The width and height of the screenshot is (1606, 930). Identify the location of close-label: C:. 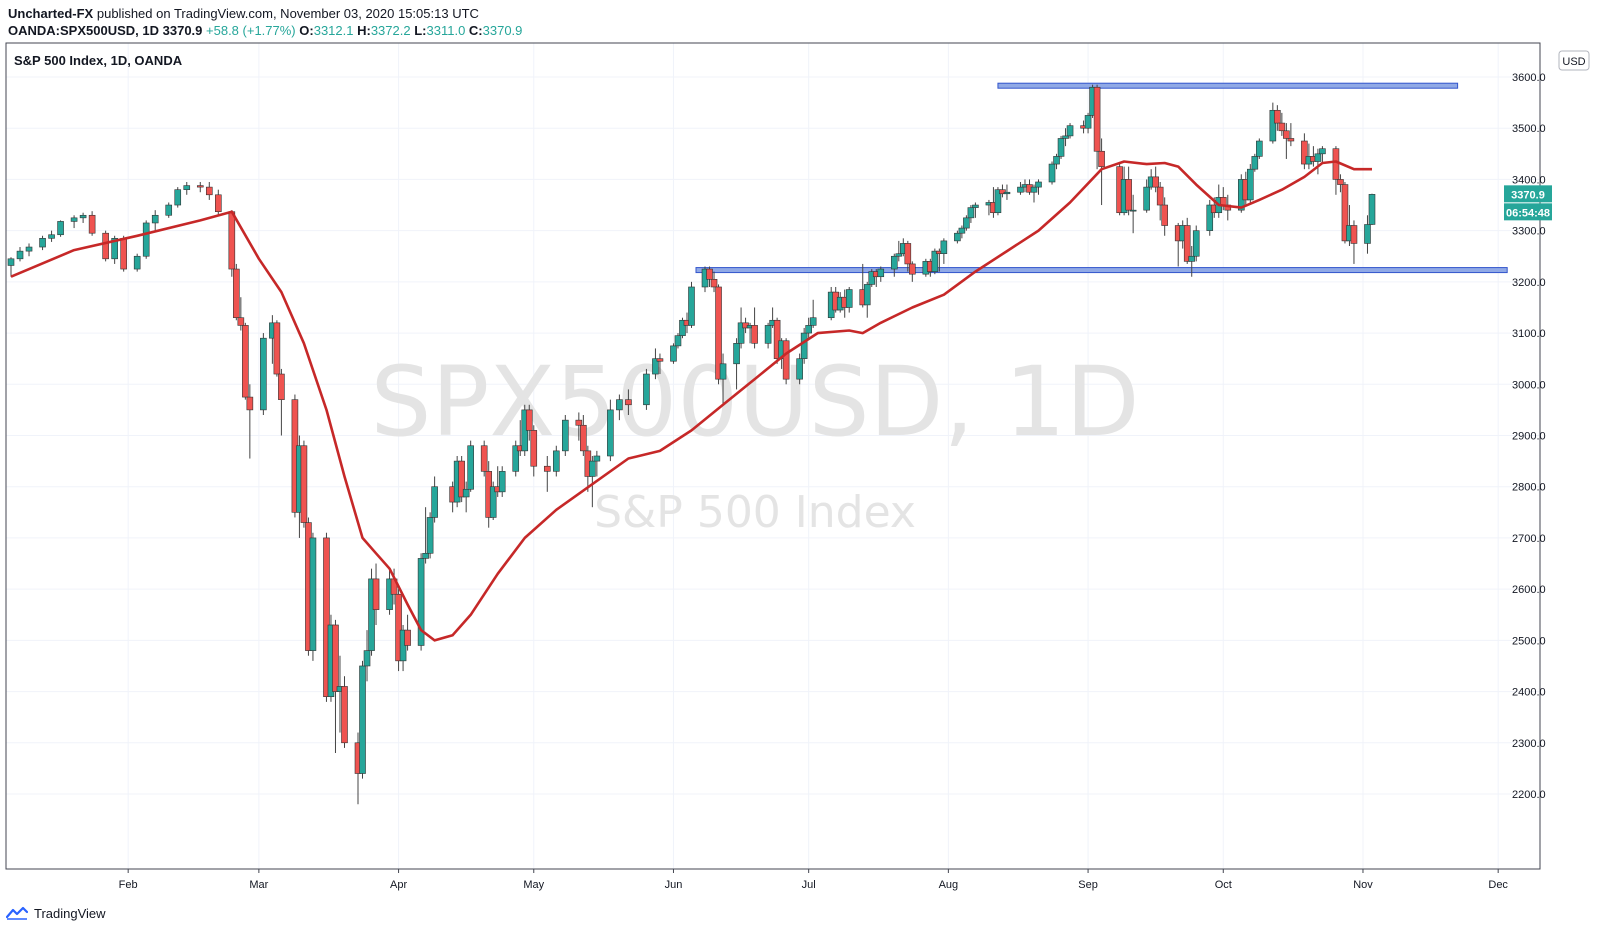
(475, 30).